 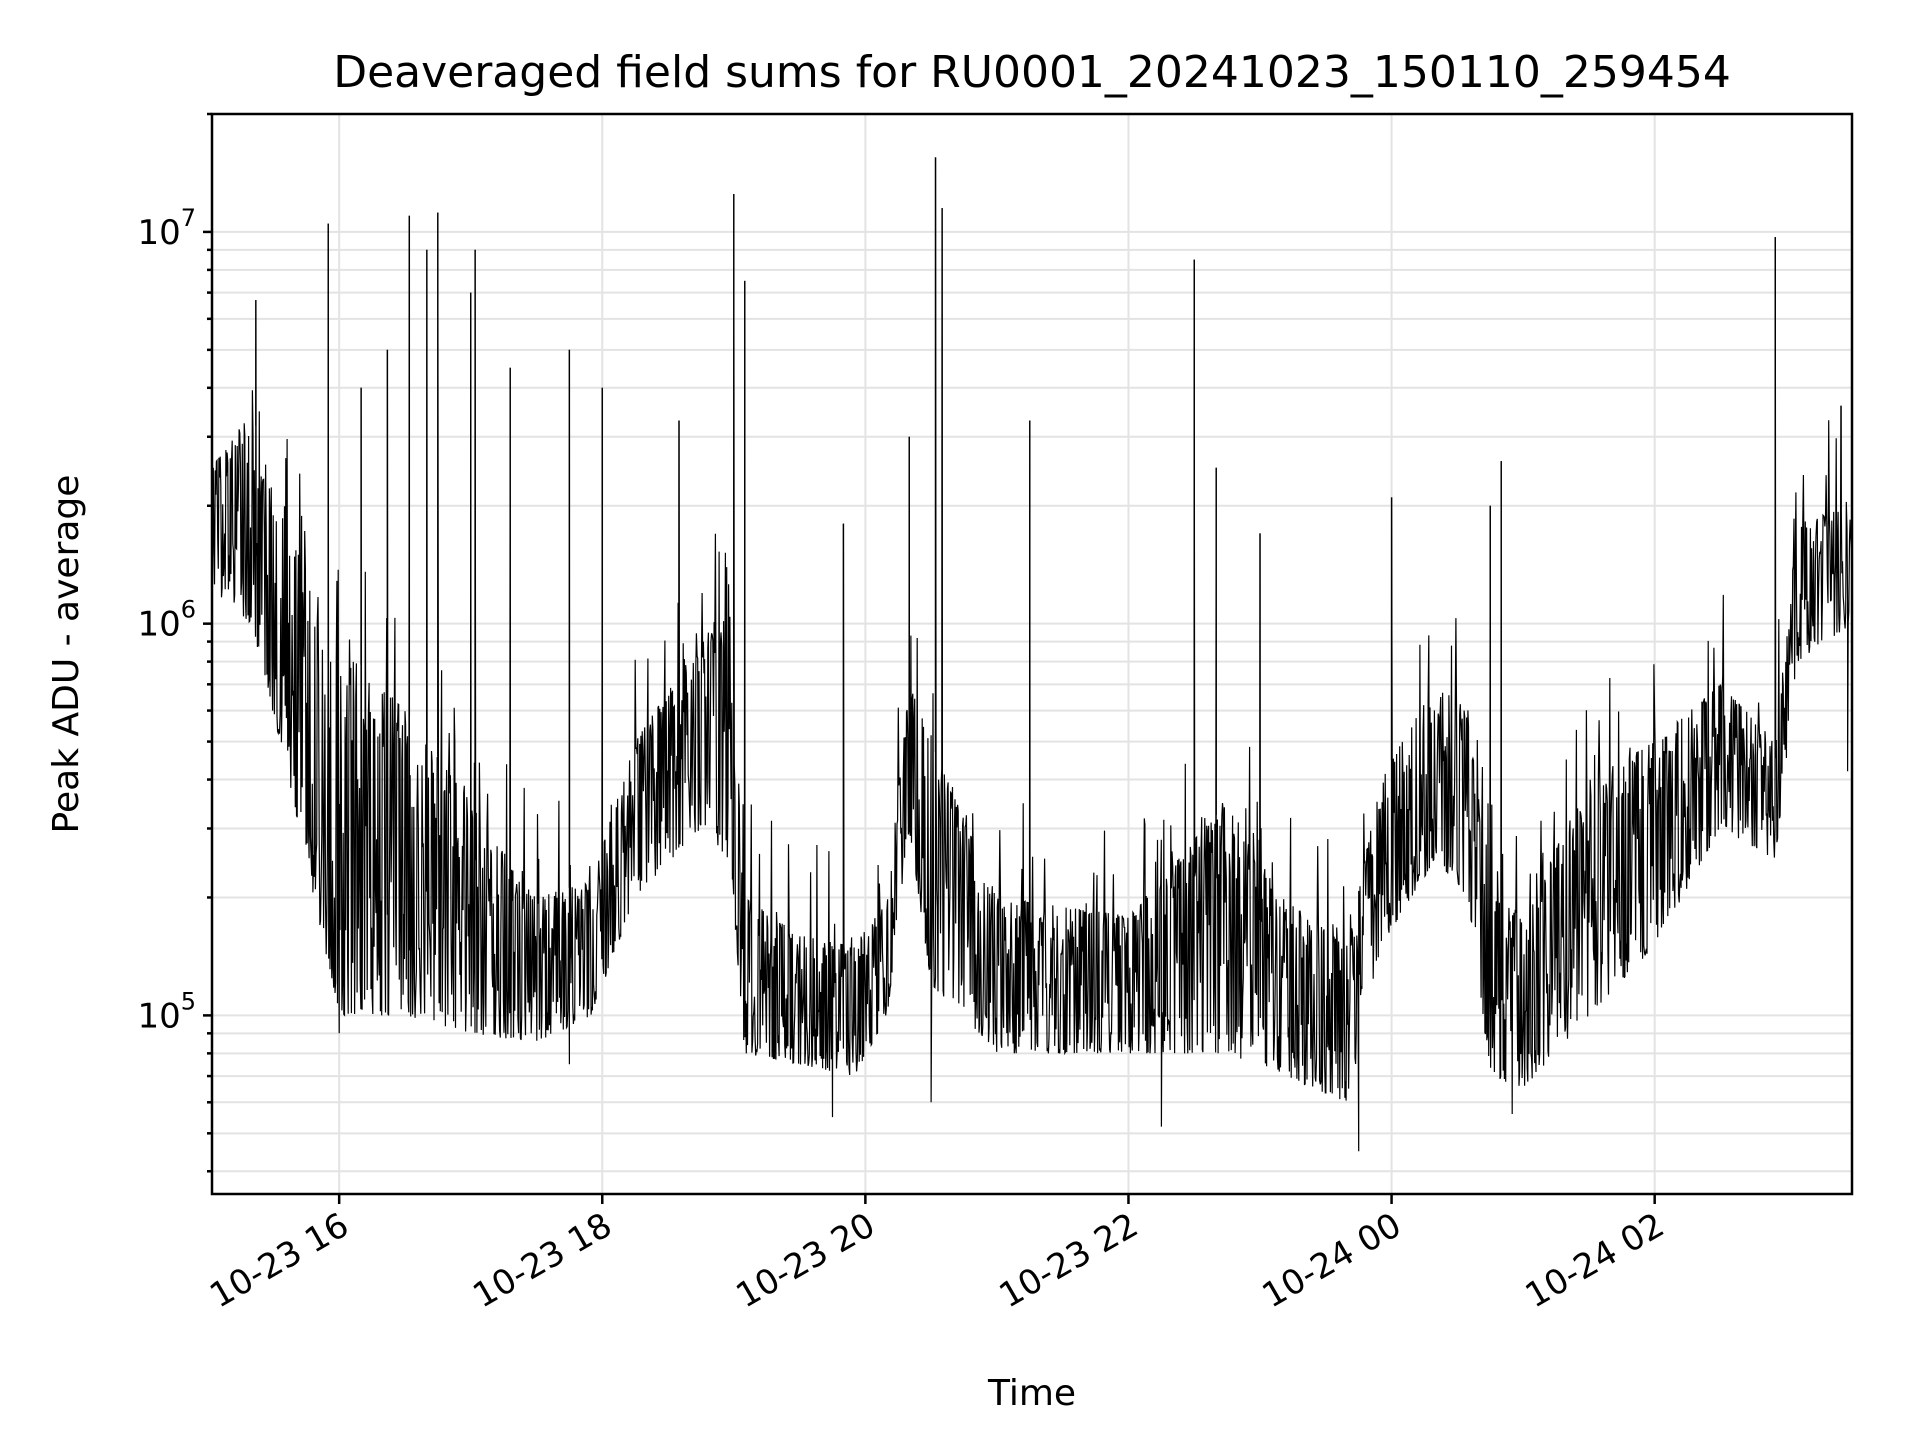 What do you see at coordinates (188, 1001) in the screenshot?
I see `y-tick-exponent: 5` at bounding box center [188, 1001].